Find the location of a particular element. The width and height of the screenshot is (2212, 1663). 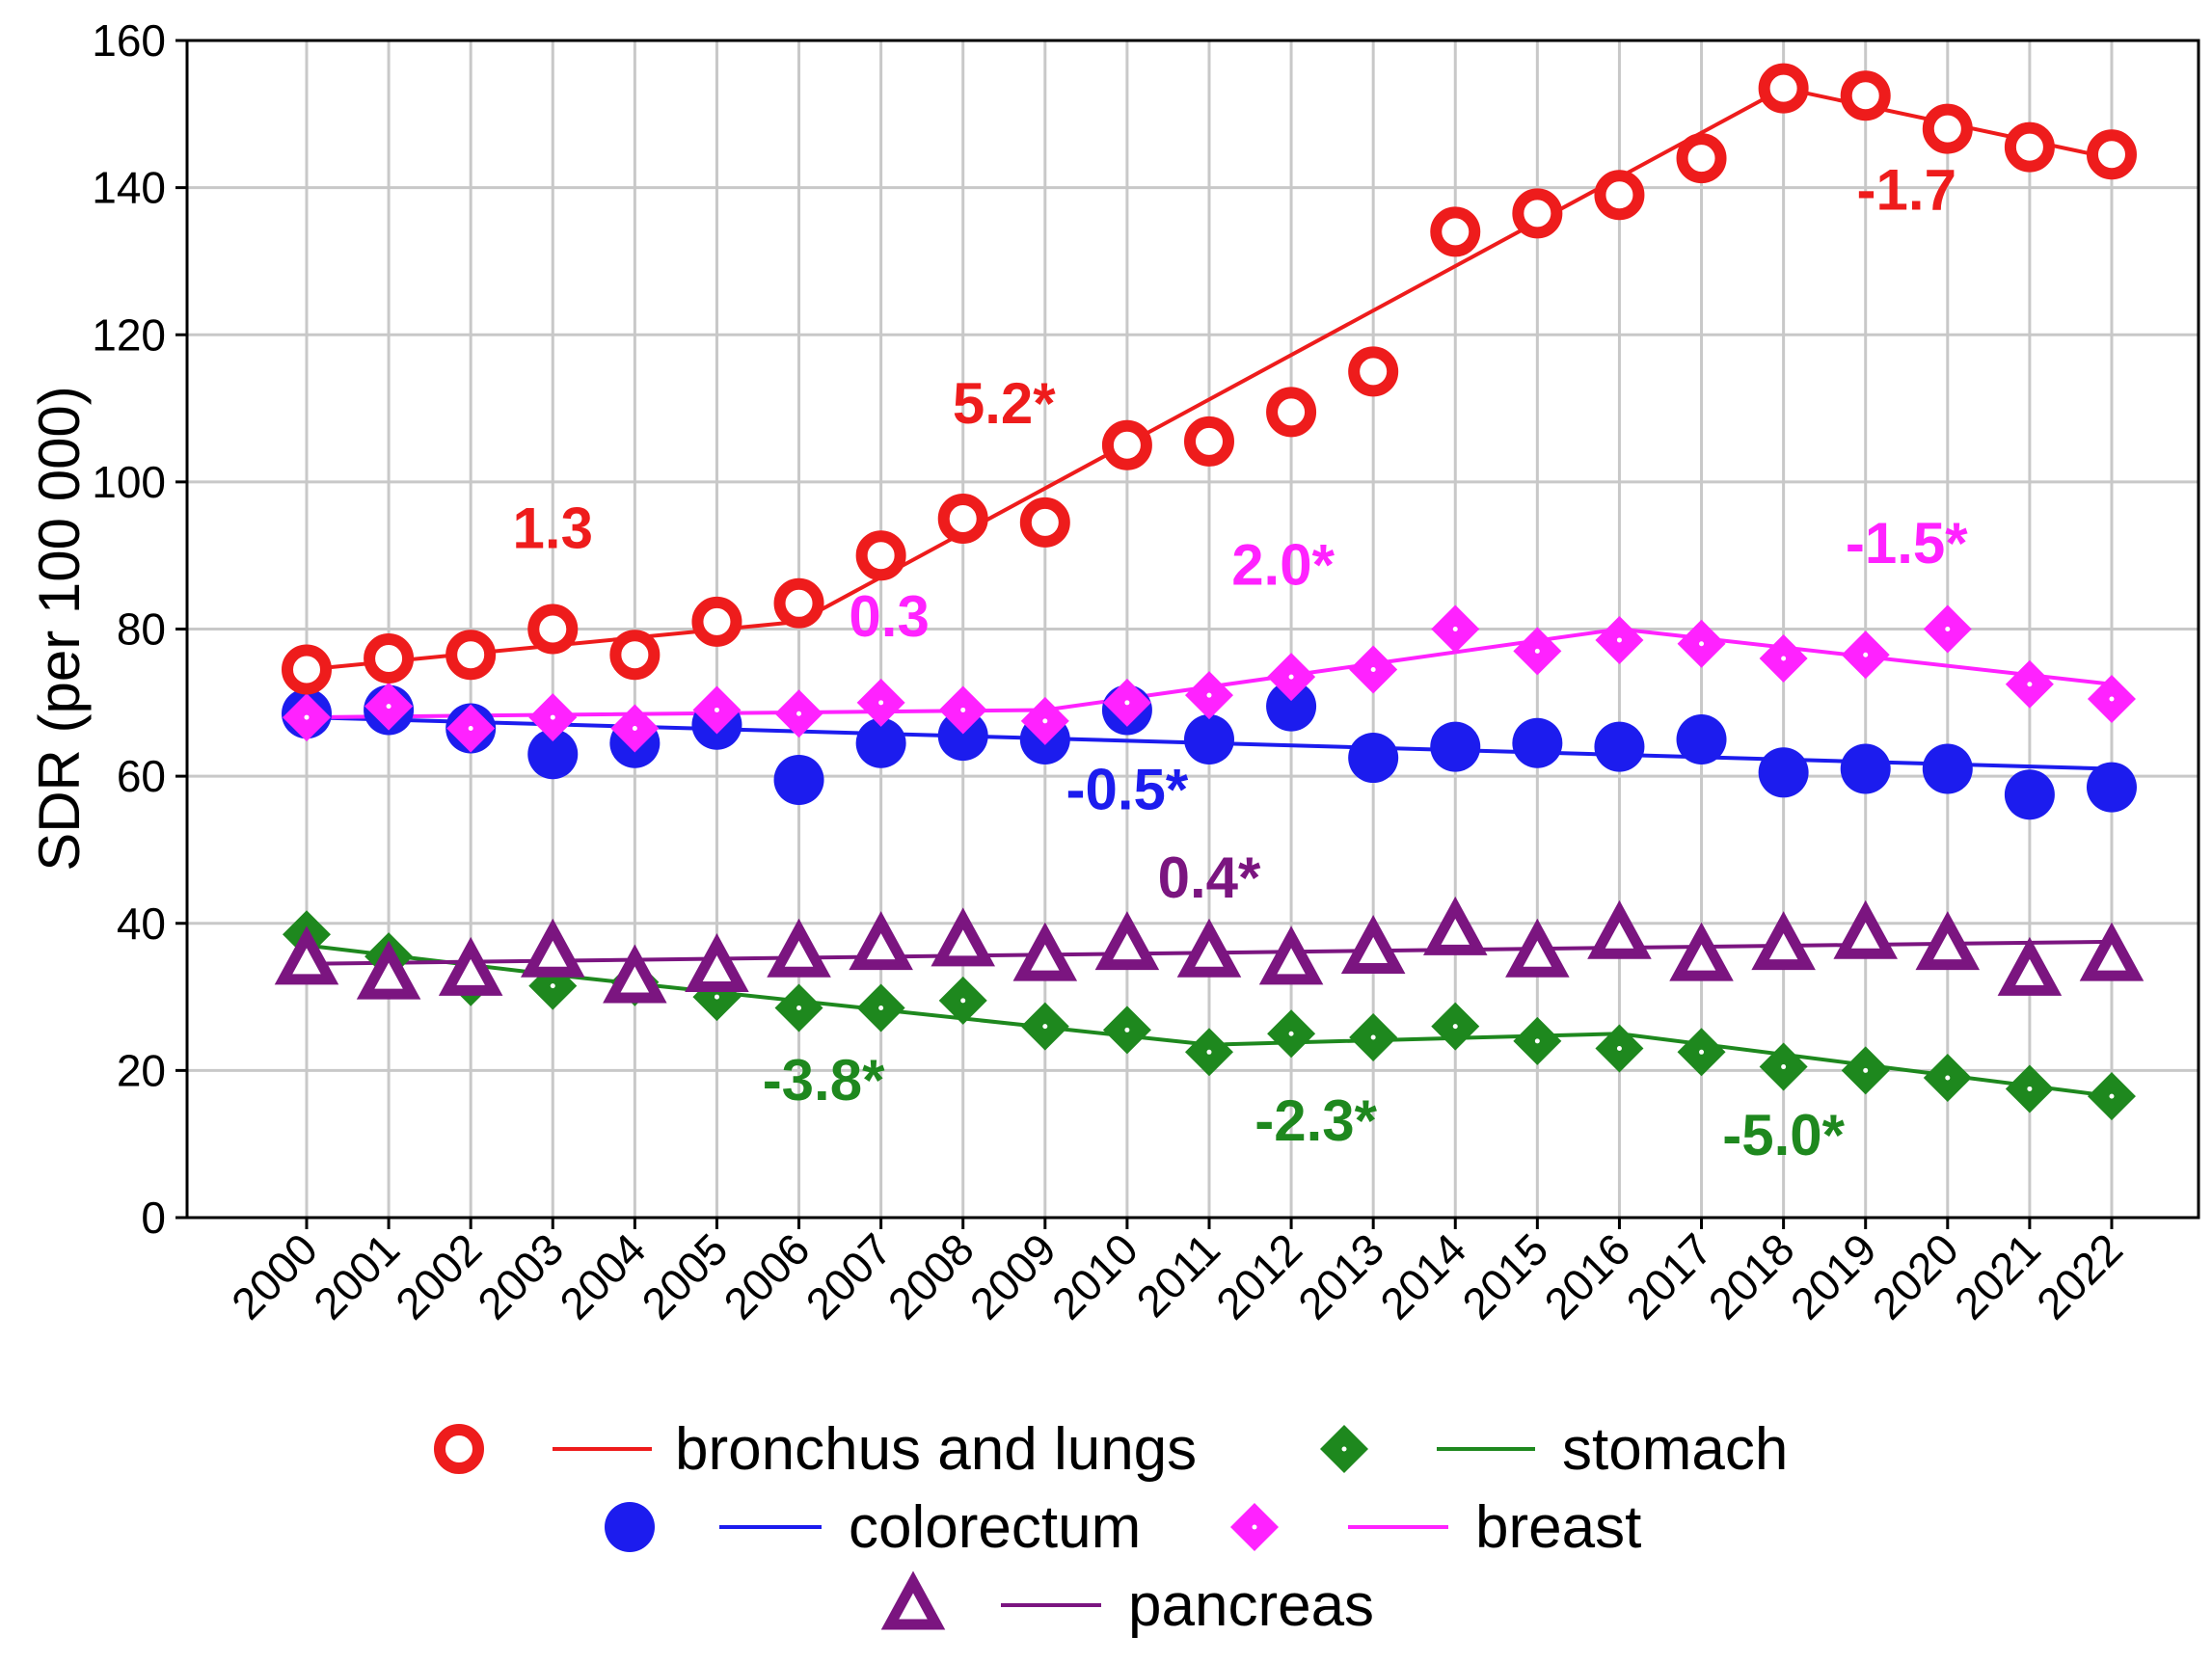

legend-label-pancreas: pancreas is located at coordinates (1251, 1605).